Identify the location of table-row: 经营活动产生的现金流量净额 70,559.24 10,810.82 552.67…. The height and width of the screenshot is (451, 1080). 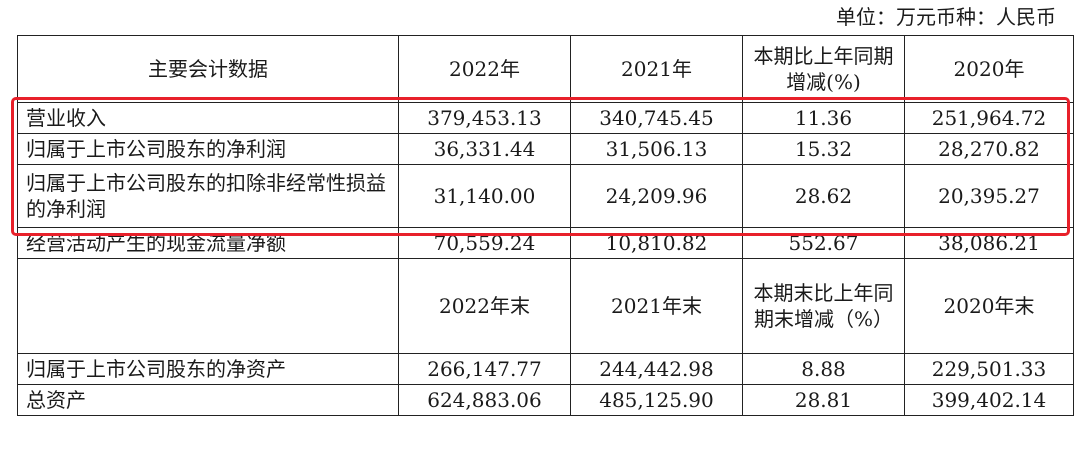
(545, 243).